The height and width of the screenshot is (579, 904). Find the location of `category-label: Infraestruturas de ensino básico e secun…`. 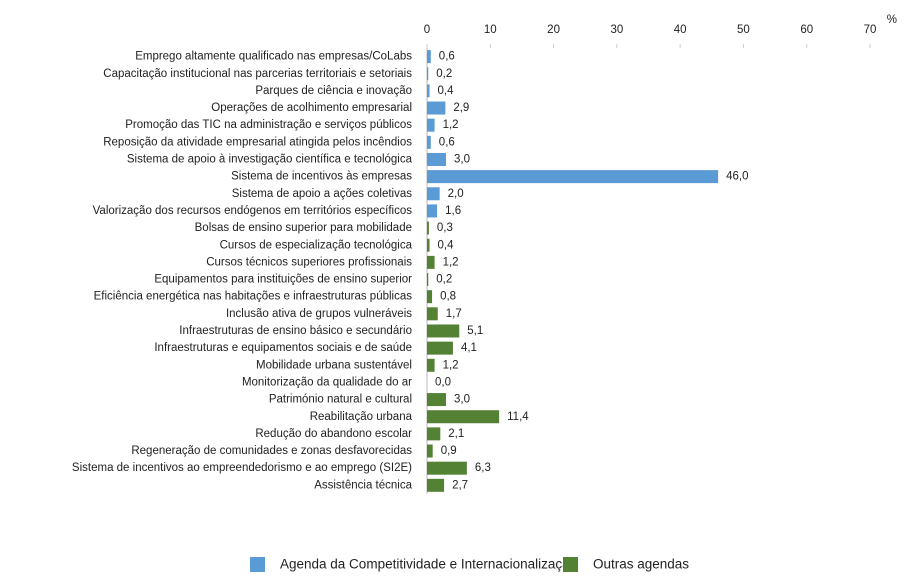

category-label: Infraestruturas de ensino básico e secun… is located at coordinates (295, 331).